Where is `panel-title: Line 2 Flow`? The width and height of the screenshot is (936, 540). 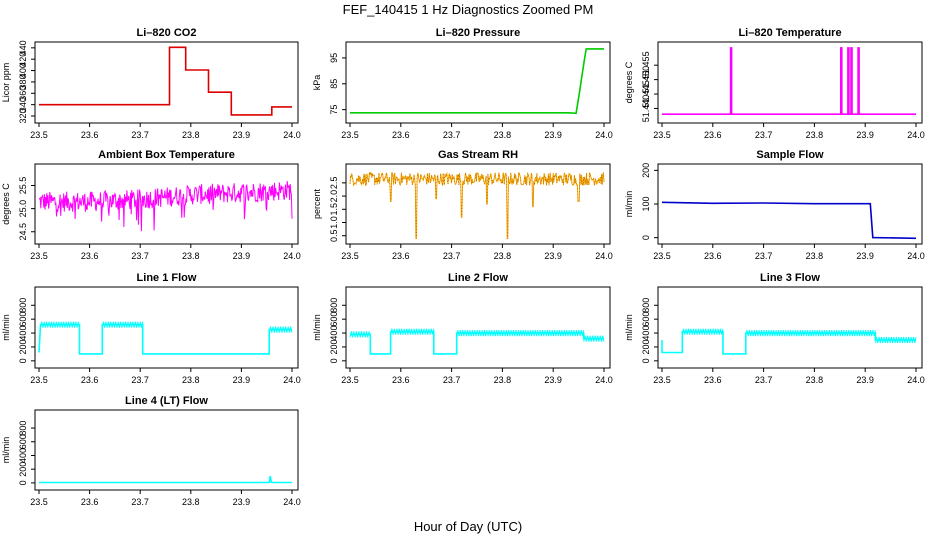 panel-title: Line 2 Flow is located at coordinates (478, 278).